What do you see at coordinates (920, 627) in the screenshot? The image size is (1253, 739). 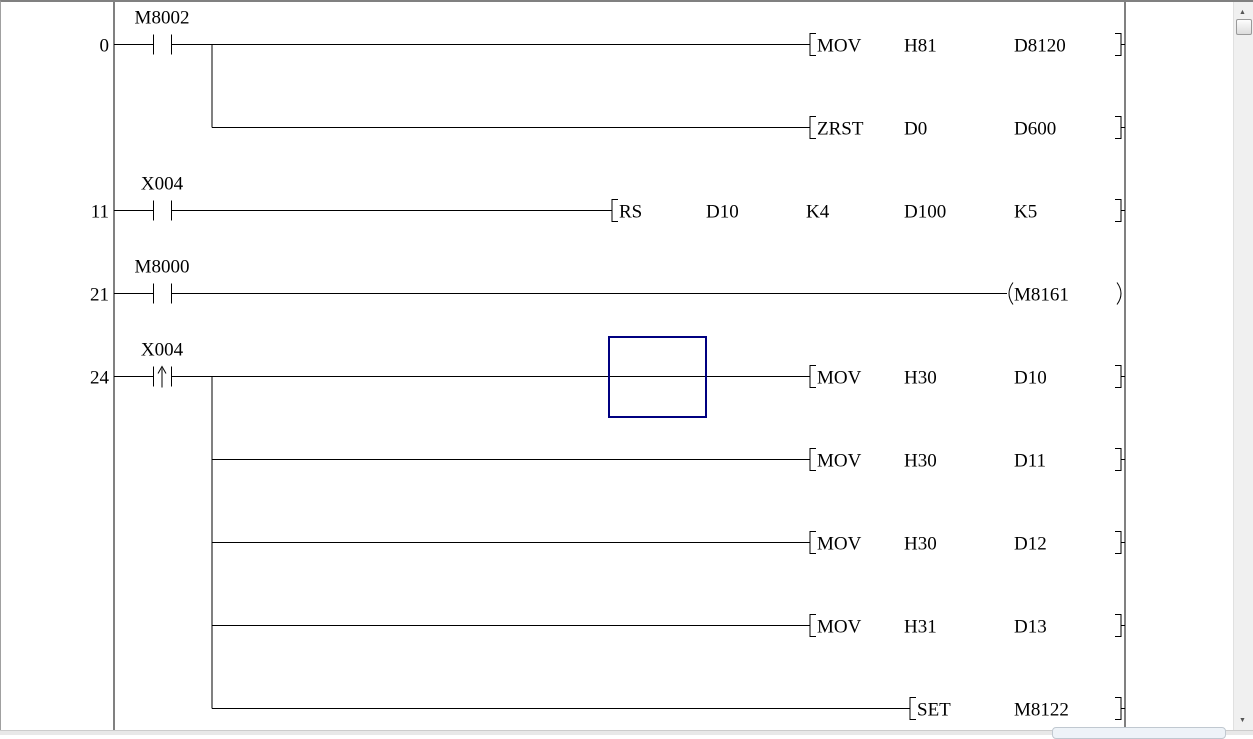 I see `instruction-operand: H31` at bounding box center [920, 627].